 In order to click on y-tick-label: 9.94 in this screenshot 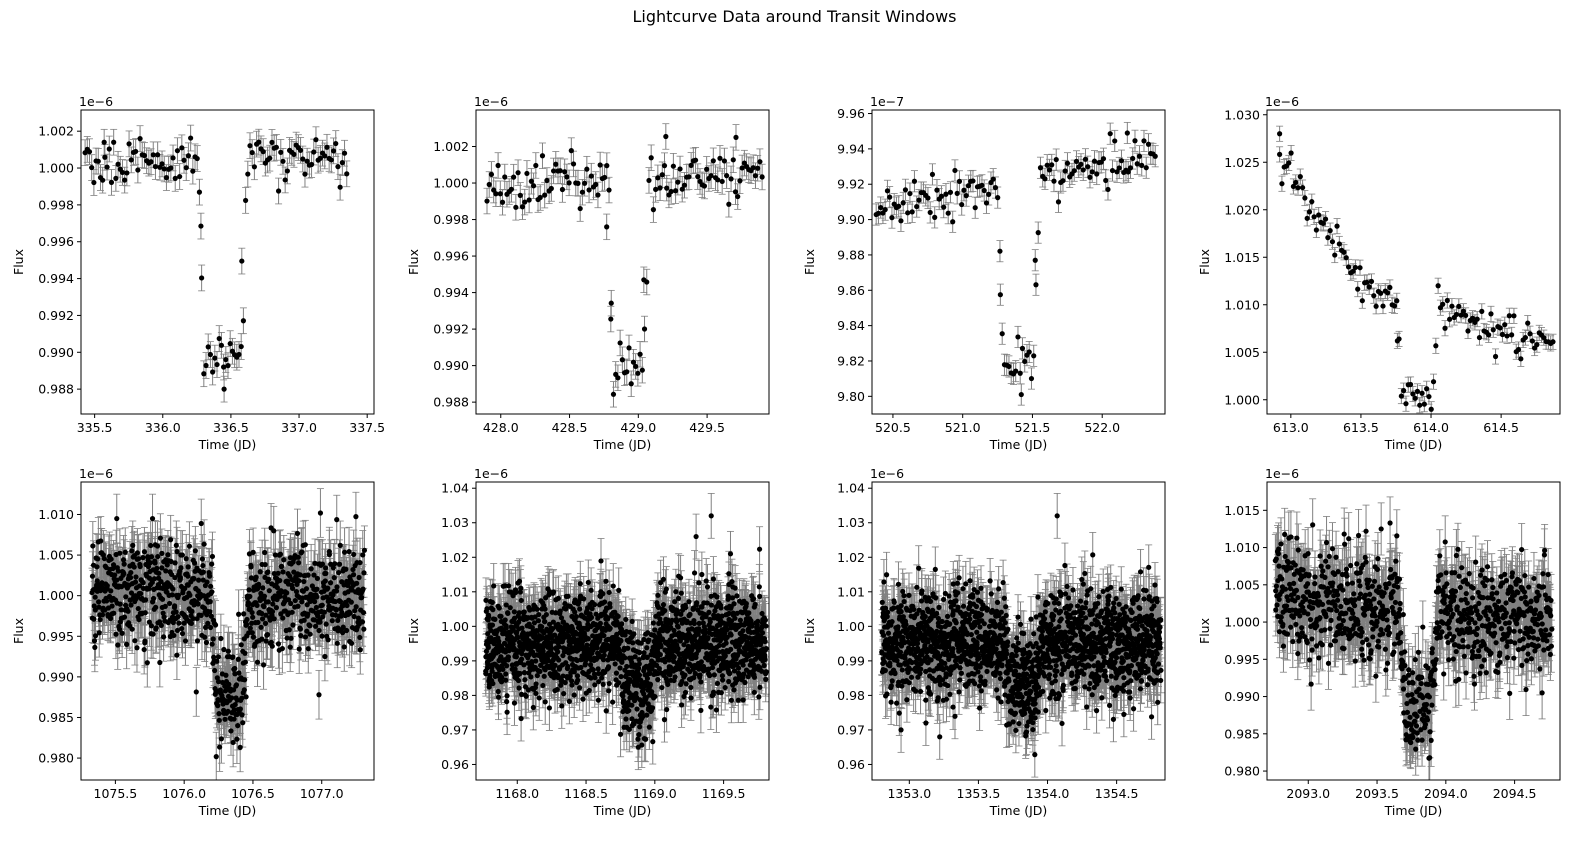, I will do `click(851, 148)`.